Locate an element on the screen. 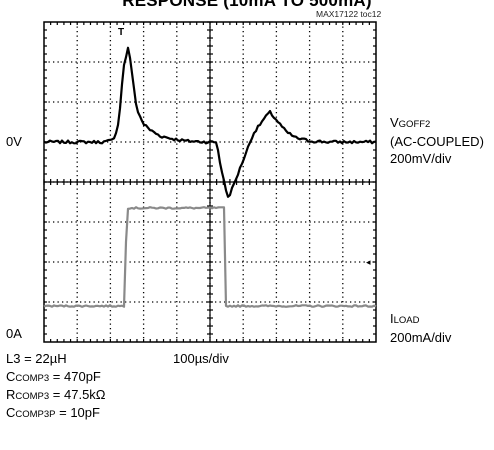 This screenshot has width=494, height=450. vgoff2-label-sub: GOFF2 is located at coordinates (414, 124).